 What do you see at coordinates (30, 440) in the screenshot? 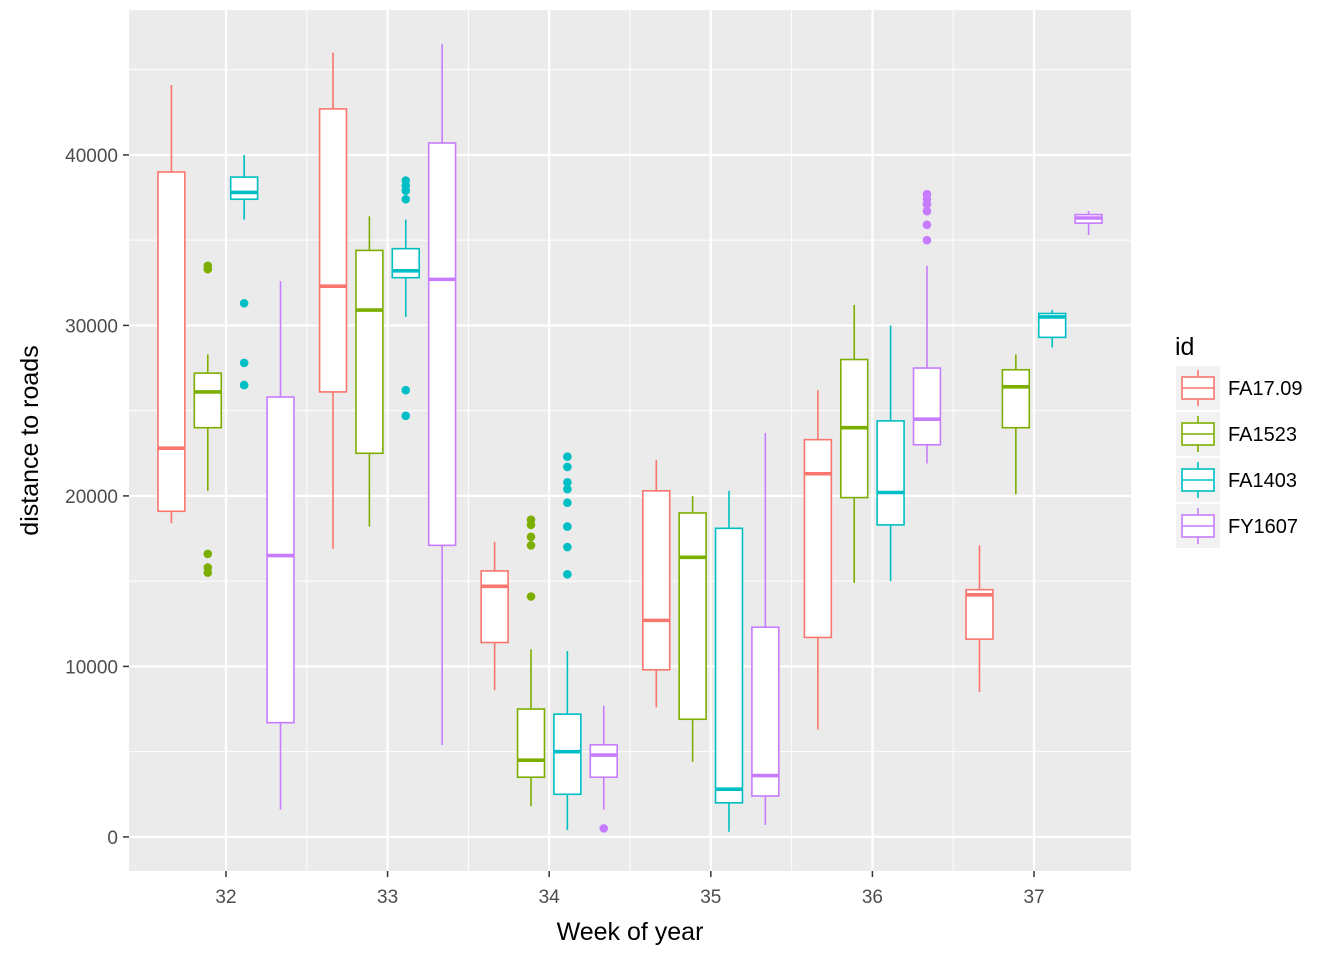
I see `y-axis-title: distance to roads` at bounding box center [30, 440].